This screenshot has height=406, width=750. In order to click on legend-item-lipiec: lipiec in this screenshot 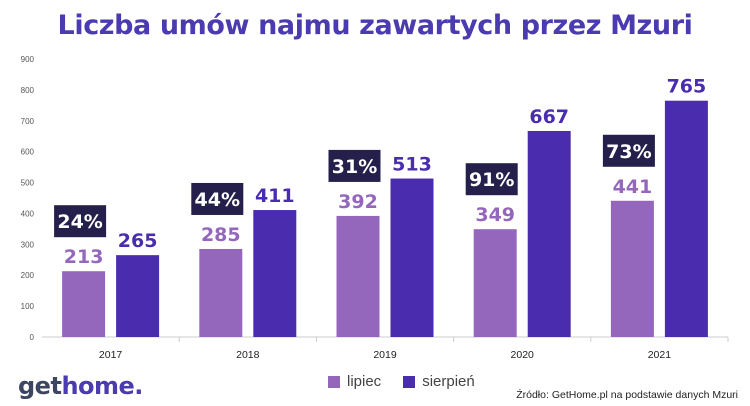, I will do `click(354, 381)`.